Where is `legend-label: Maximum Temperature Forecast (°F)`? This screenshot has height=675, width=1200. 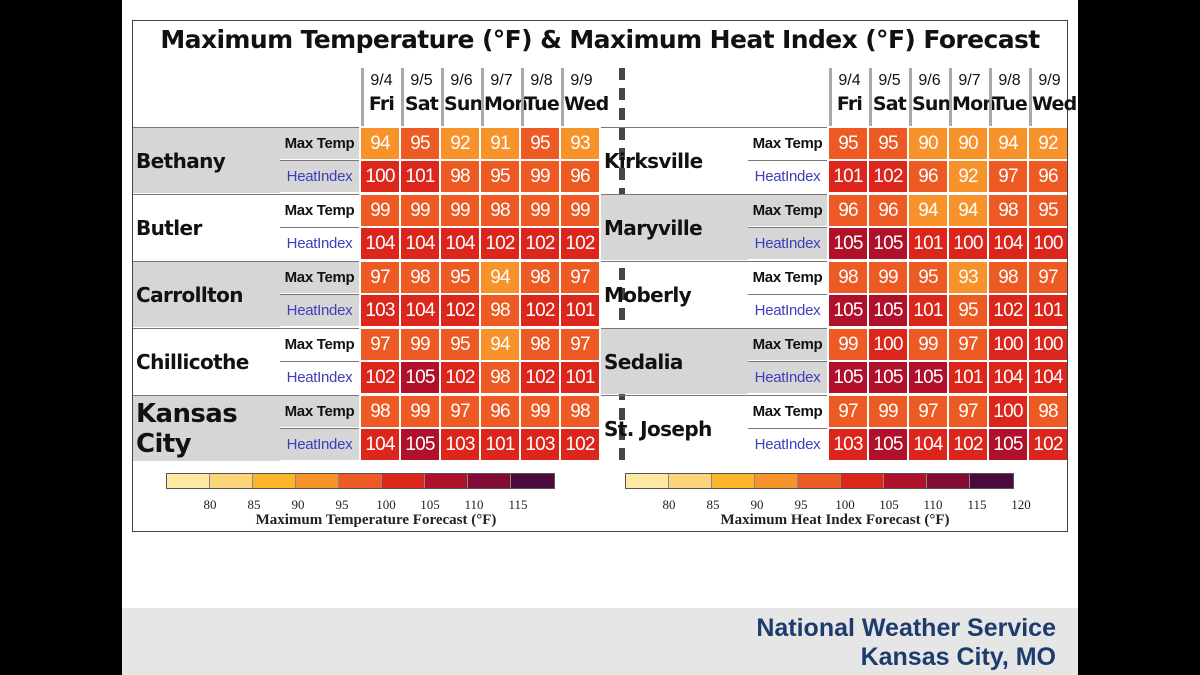
legend-label: Maximum Temperature Forecast (°F) is located at coordinates (376, 520).